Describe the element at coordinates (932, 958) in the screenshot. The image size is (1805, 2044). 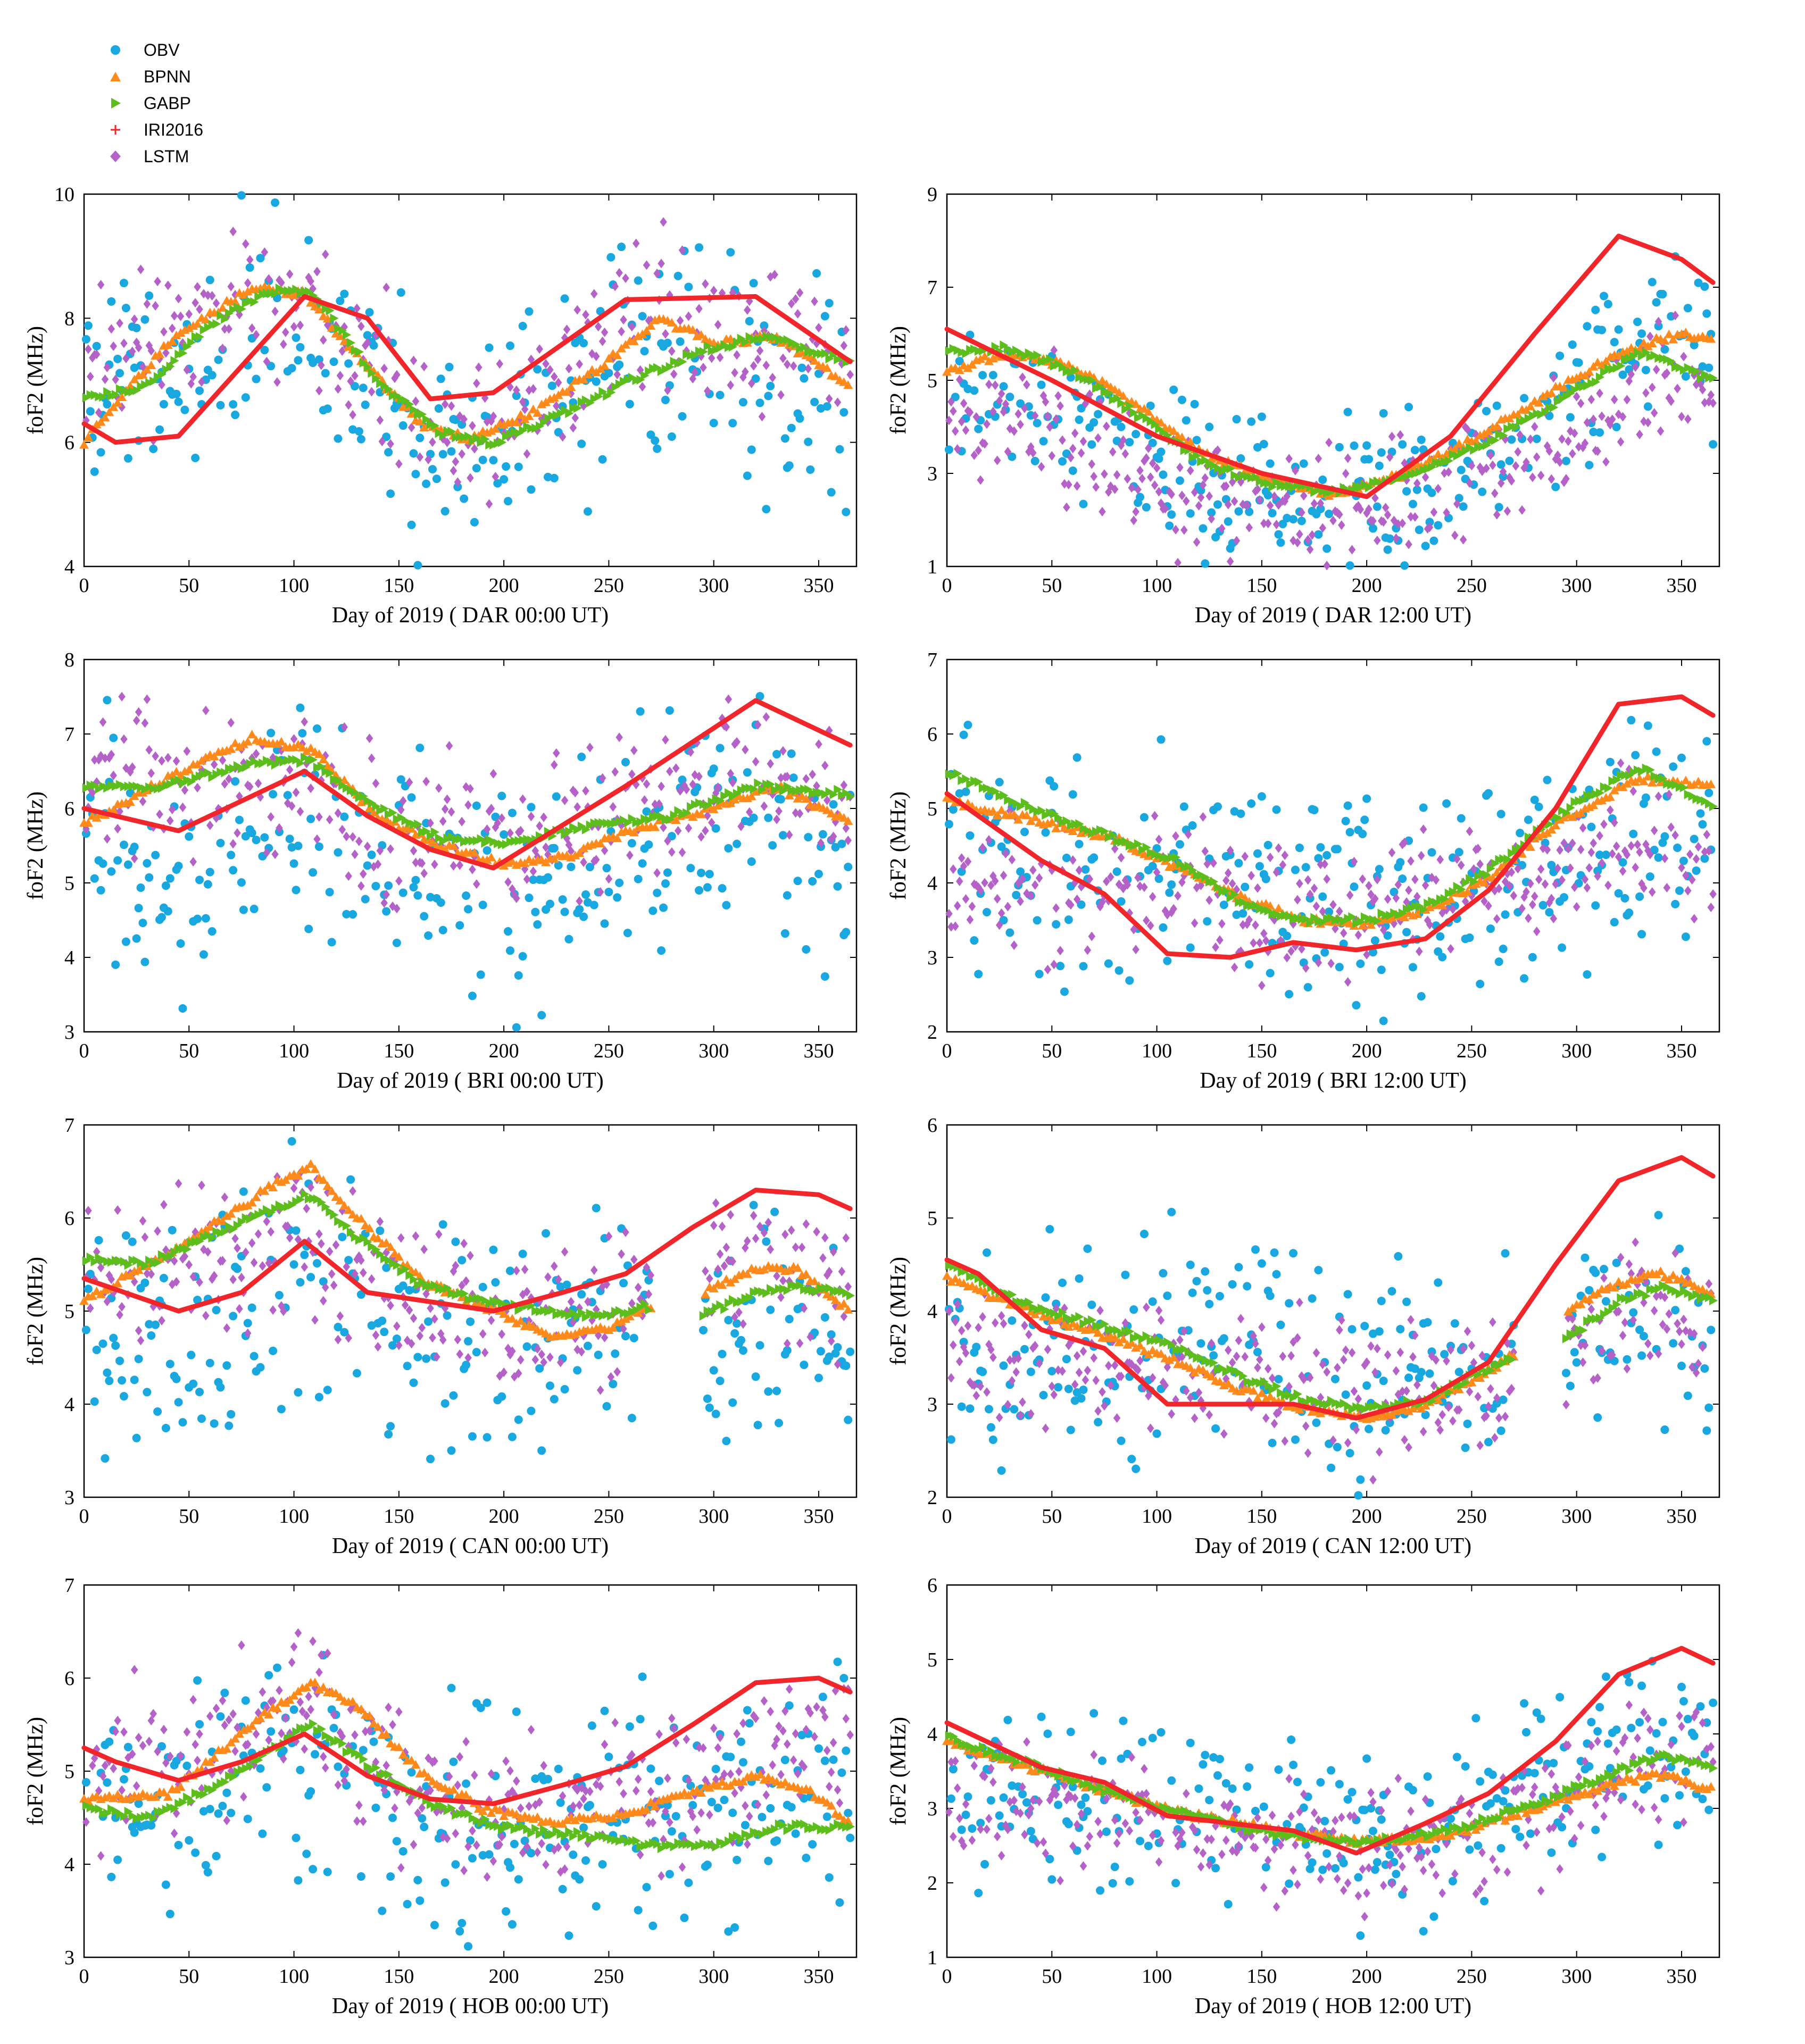
I see `y-tick-label: 3` at that location.